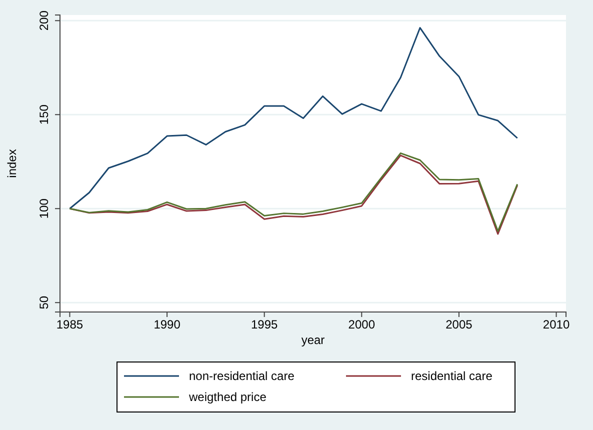 The height and width of the screenshot is (430, 593). I want to click on y-tick-label: 200, so click(44, 20).